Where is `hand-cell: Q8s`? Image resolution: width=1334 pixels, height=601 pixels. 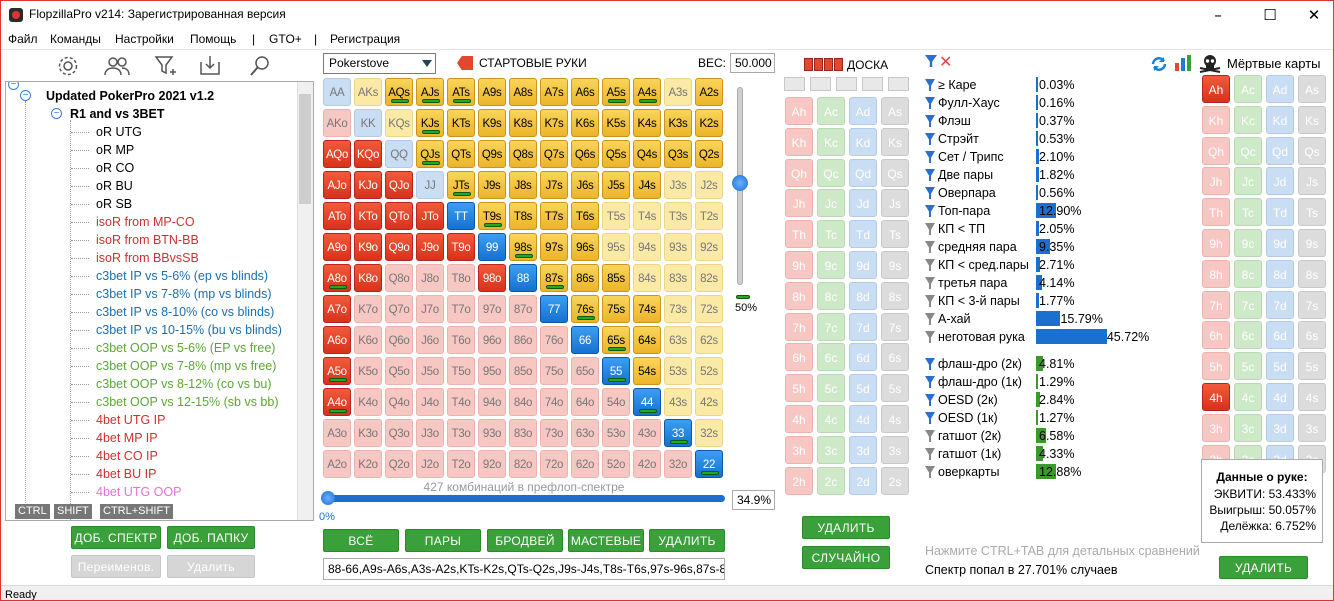 hand-cell: Q8s is located at coordinates (523, 154).